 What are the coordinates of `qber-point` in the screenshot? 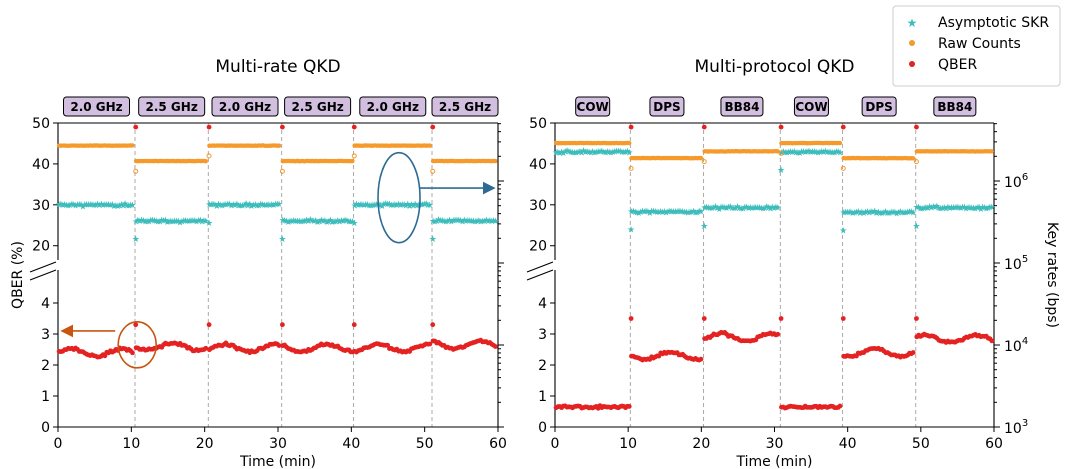 It's located at (778, 334).